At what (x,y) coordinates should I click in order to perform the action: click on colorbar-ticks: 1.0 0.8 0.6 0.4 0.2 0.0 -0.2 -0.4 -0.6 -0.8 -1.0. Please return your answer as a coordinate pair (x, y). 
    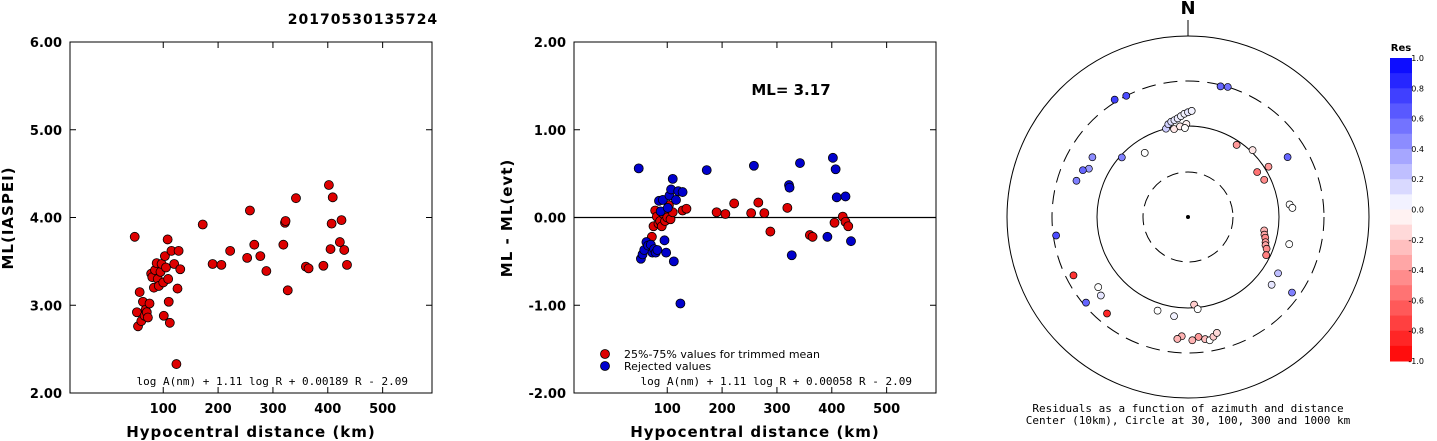
    Looking at the image, I should click on (1416, 210).